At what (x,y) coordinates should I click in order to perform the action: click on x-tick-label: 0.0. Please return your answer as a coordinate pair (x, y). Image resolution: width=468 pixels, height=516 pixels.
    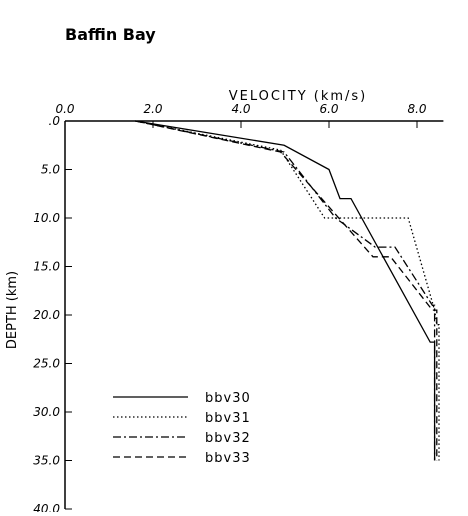
    Looking at the image, I should click on (64, 109).